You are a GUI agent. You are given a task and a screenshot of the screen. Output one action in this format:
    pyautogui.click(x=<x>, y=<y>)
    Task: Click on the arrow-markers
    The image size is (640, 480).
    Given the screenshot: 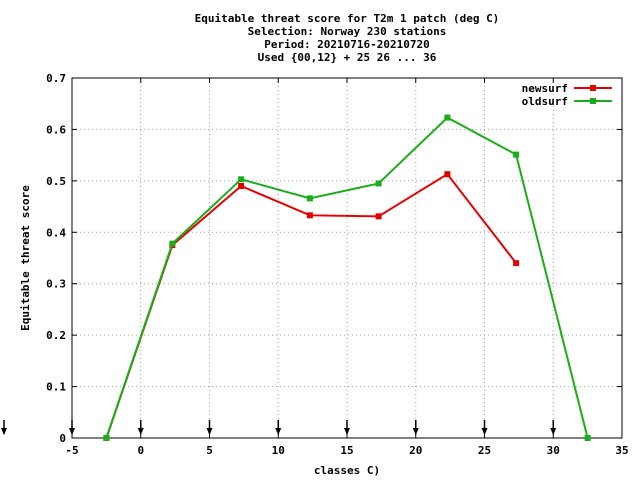 What is the action you would take?
    pyautogui.click(x=279, y=427)
    